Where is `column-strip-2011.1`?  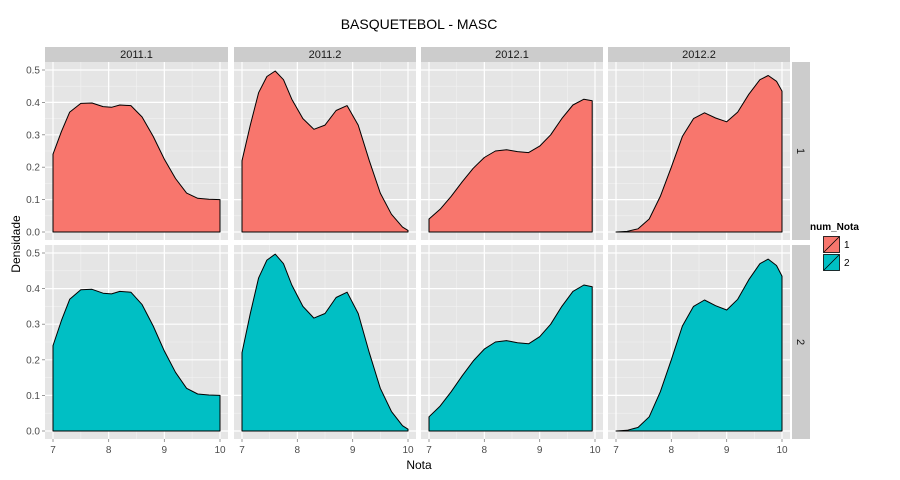 column-strip-2011.1 is located at coordinates (136, 54).